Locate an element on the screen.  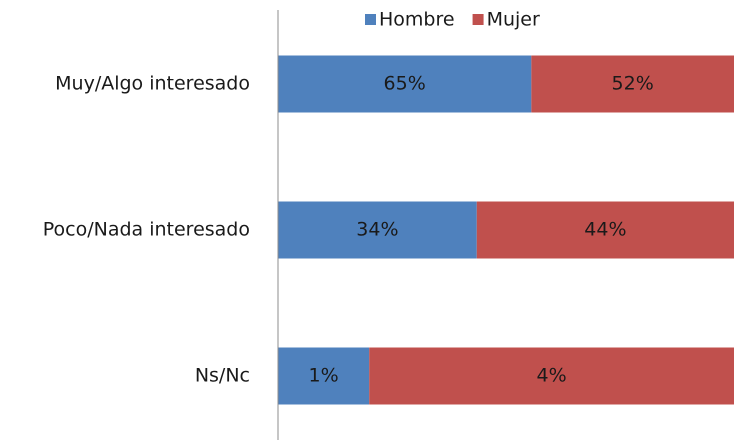
y-tick-label: Poco/Nada interesado is located at coordinates (146, 230).